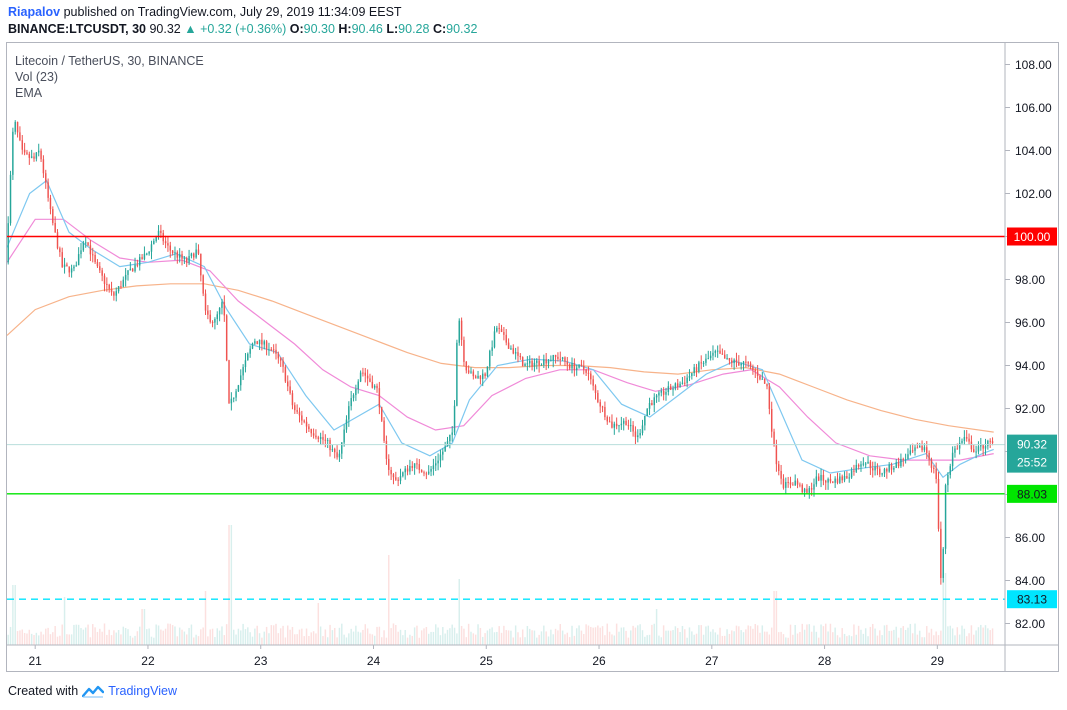  What do you see at coordinates (34, 12) in the screenshot?
I see `author-name: Riapalov` at bounding box center [34, 12].